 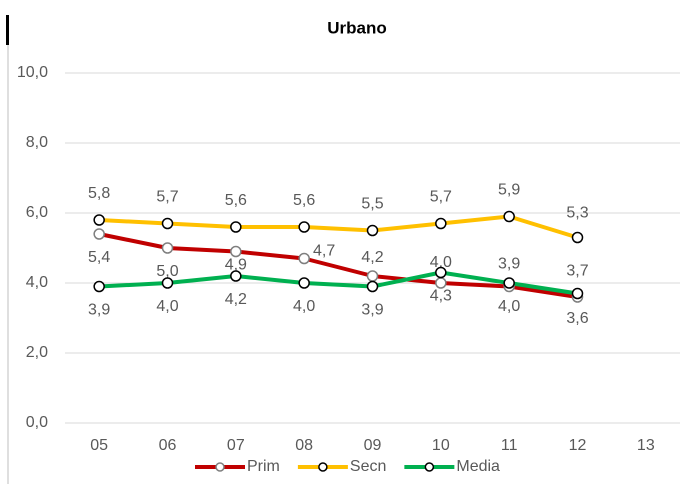 What do you see at coordinates (441, 445) in the screenshot?
I see `x-tick-label: 10` at bounding box center [441, 445].